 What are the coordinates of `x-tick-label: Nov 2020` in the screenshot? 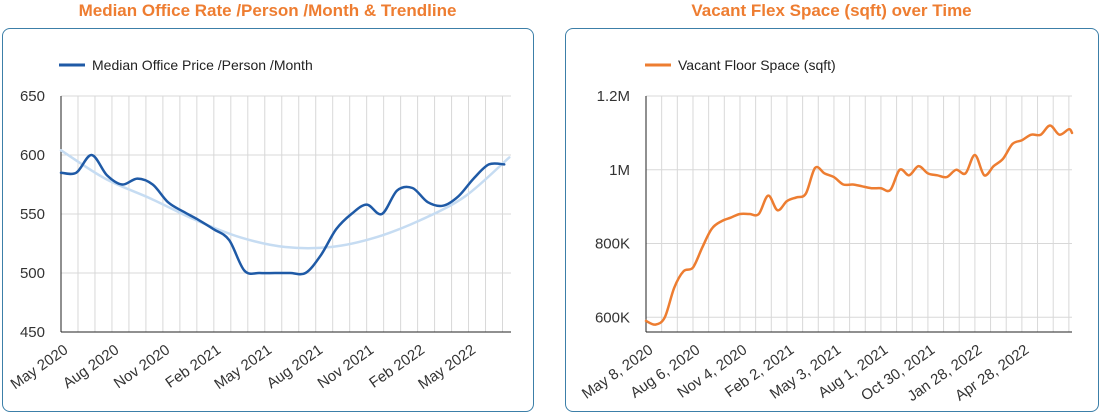 It's located at (142, 366).